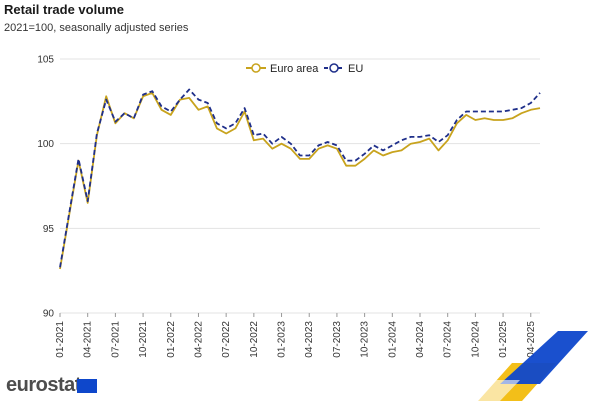 This screenshot has height=401, width=600. What do you see at coordinates (115, 339) in the screenshot?
I see `x-tick-label-07-2021: 07-2021` at bounding box center [115, 339].